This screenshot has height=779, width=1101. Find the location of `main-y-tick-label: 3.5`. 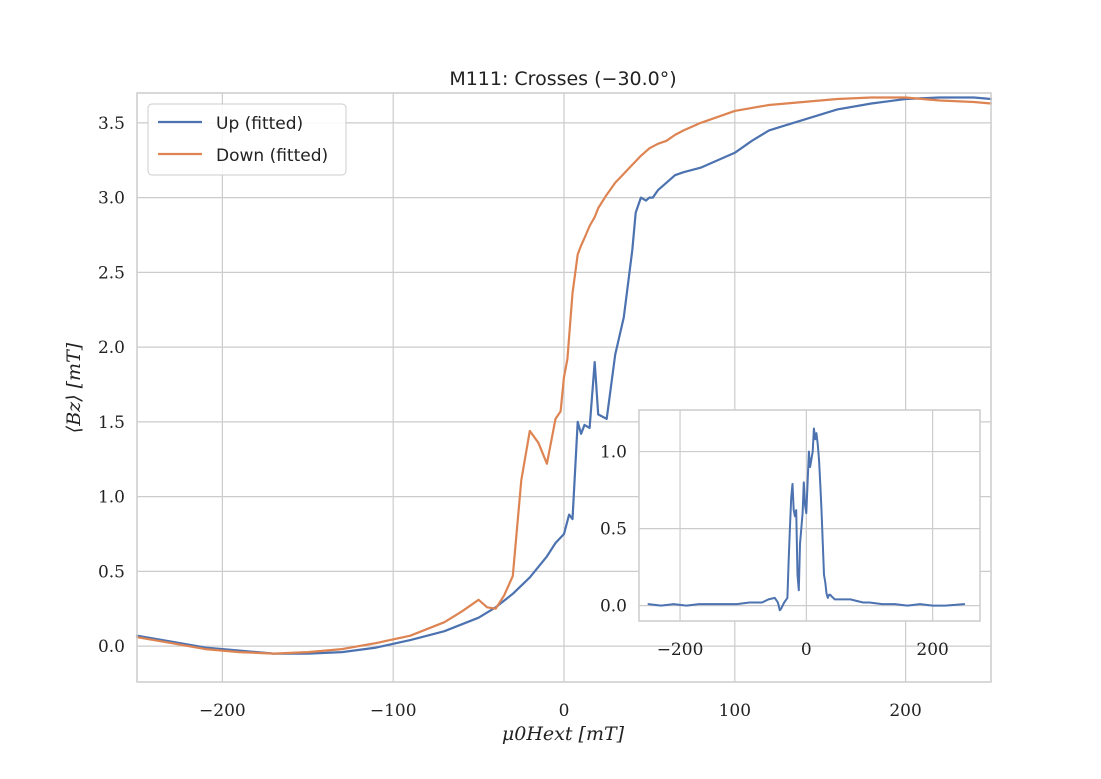

main-y-tick-label: 3.5 is located at coordinates (111, 124).